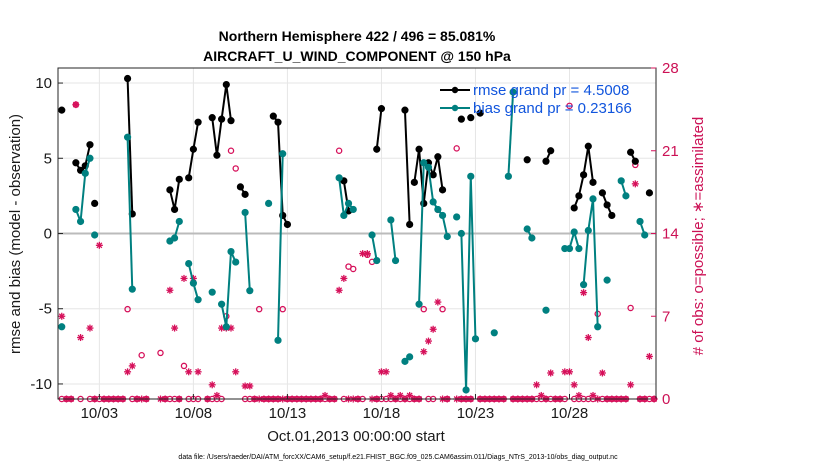 This screenshot has width=830, height=470. What do you see at coordinates (670, 151) in the screenshot?
I see `y-tick-label-right-3: 21` at bounding box center [670, 151].